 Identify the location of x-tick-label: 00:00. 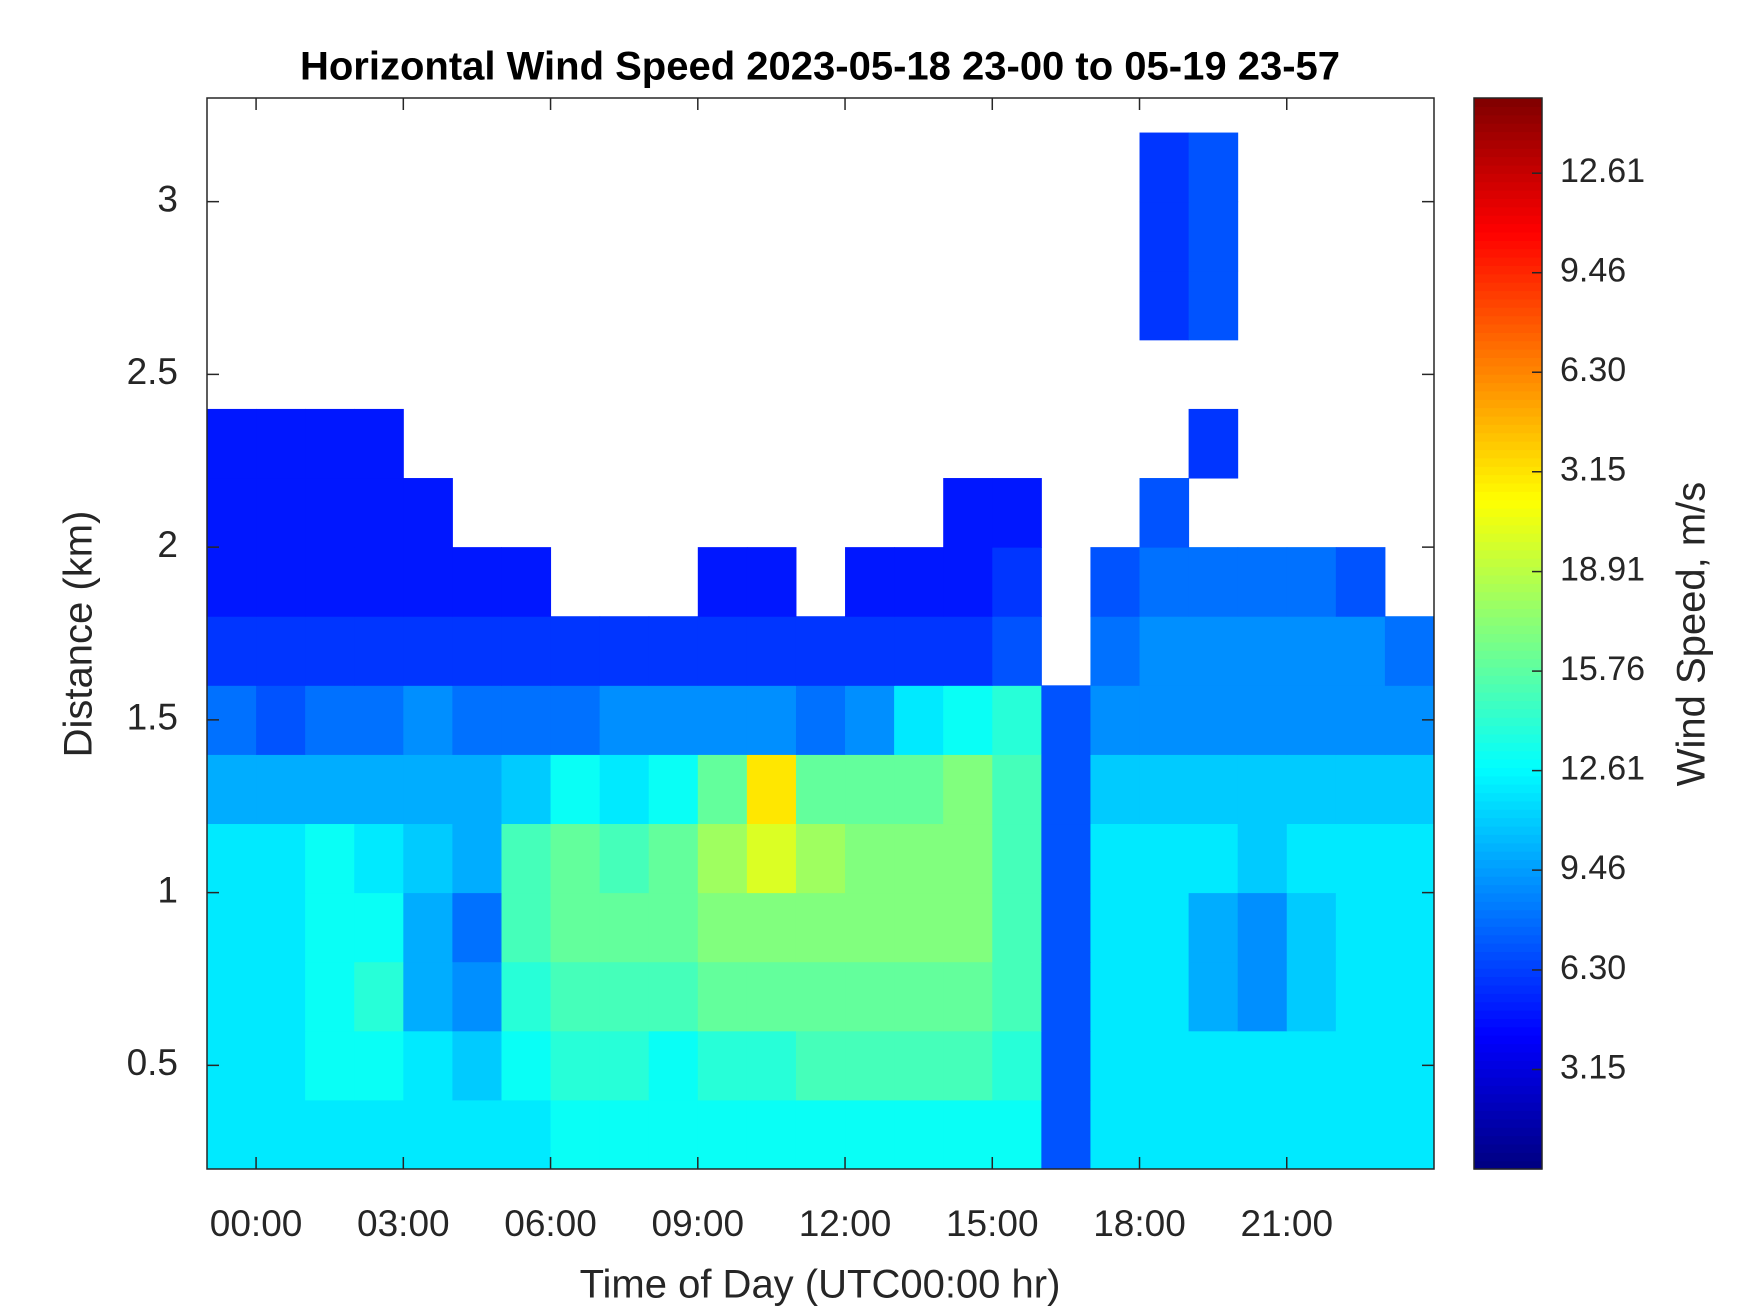
(256, 1223).